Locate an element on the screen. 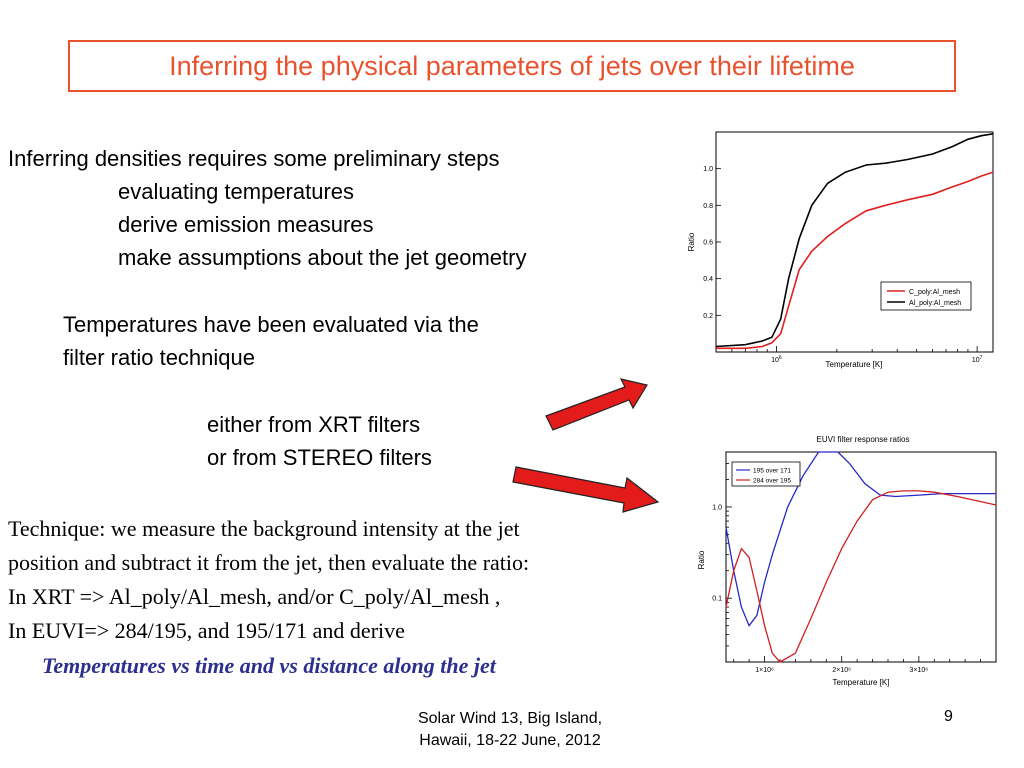 This screenshot has height=768, width=1024. legend: 195 over 171 284 over 195 is located at coordinates (766, 474).